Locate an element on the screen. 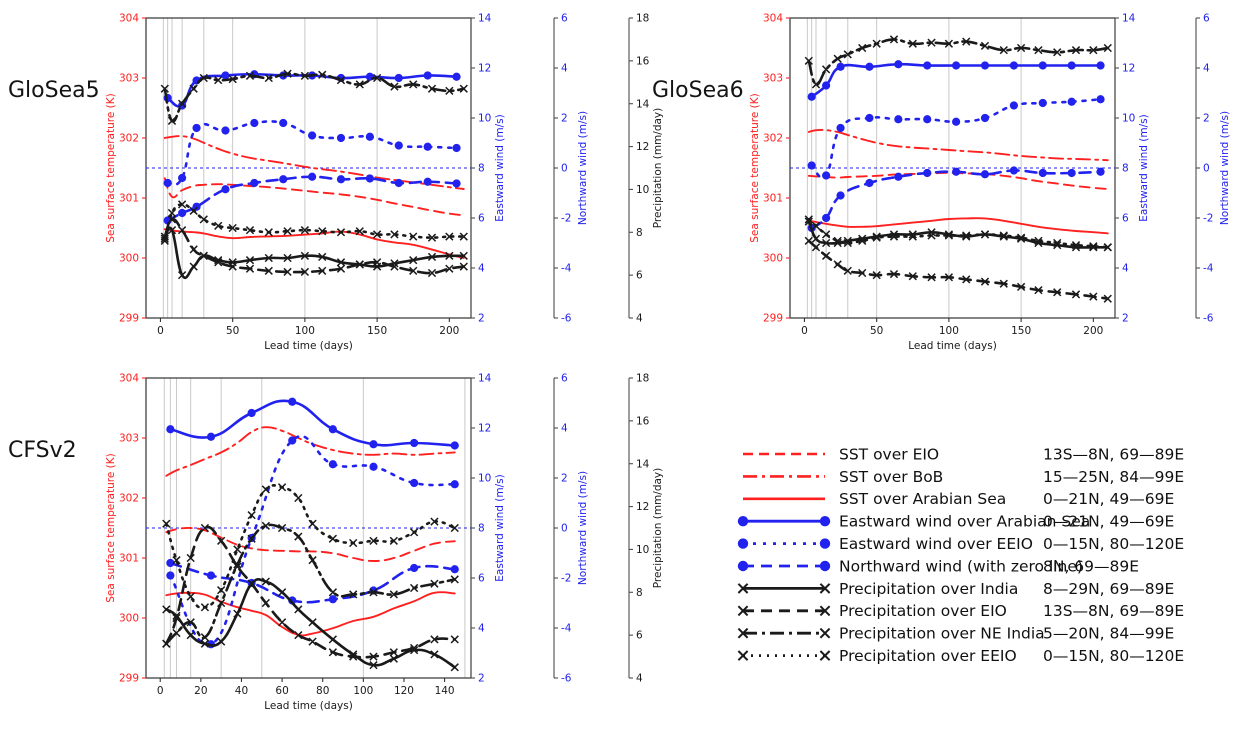 The image size is (1241, 729). svg-text: 302 is located at coordinates (129, 499).